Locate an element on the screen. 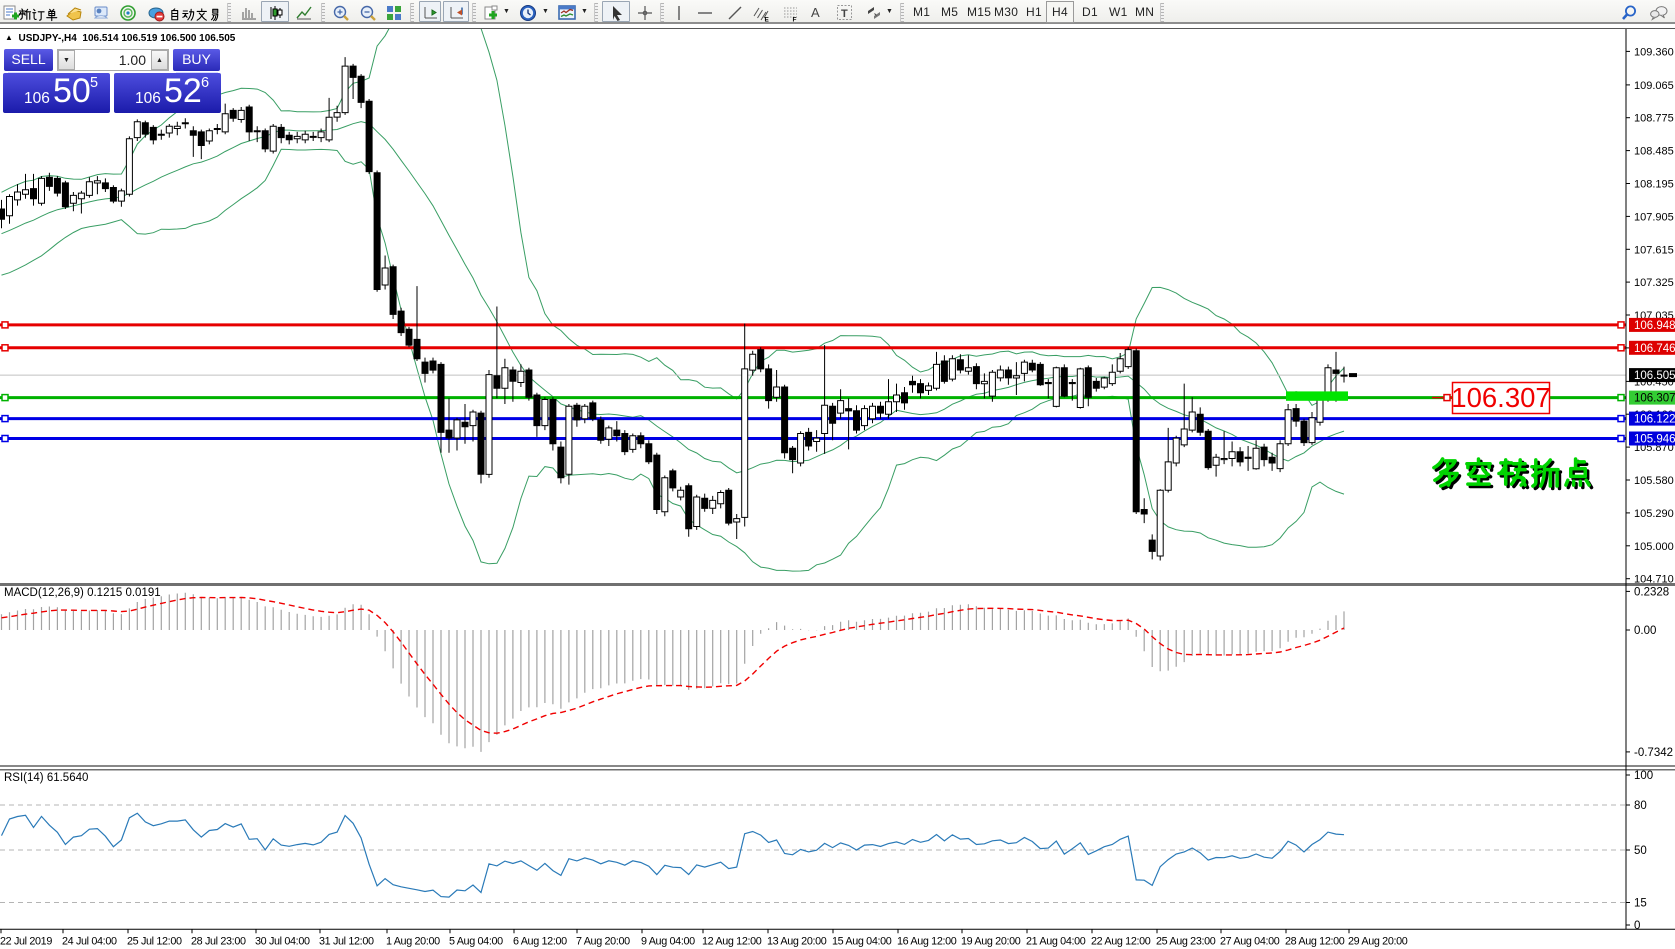  svg-text: 7 Aug 20:00 is located at coordinates (603, 941).